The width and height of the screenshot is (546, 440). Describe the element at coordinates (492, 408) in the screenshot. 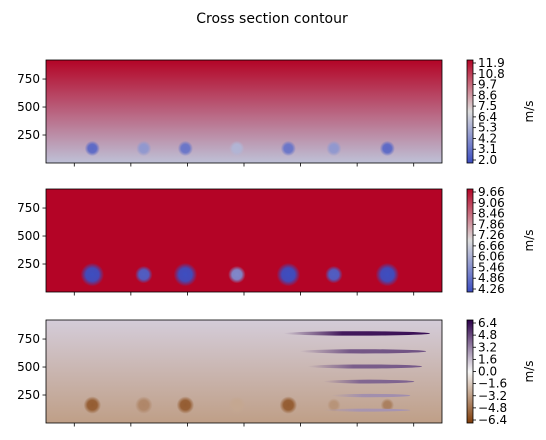

I see `colorbar-tick-label: −4.8` at that location.